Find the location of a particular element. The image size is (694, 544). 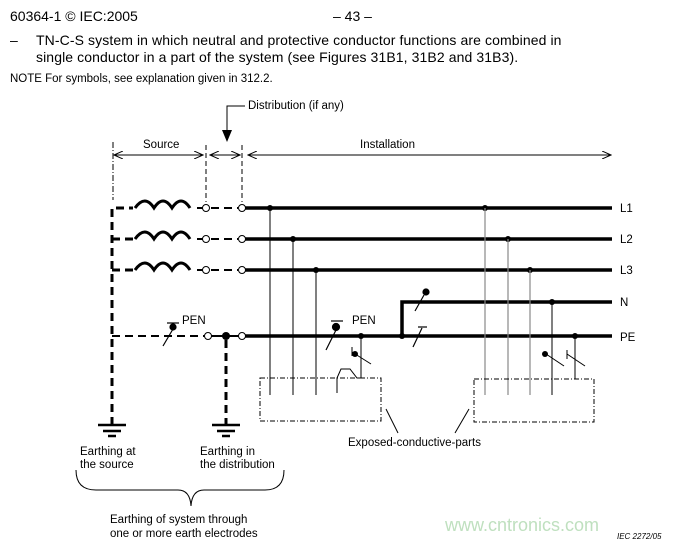

figure-reference: IEC 2272/05 is located at coordinates (639, 536).